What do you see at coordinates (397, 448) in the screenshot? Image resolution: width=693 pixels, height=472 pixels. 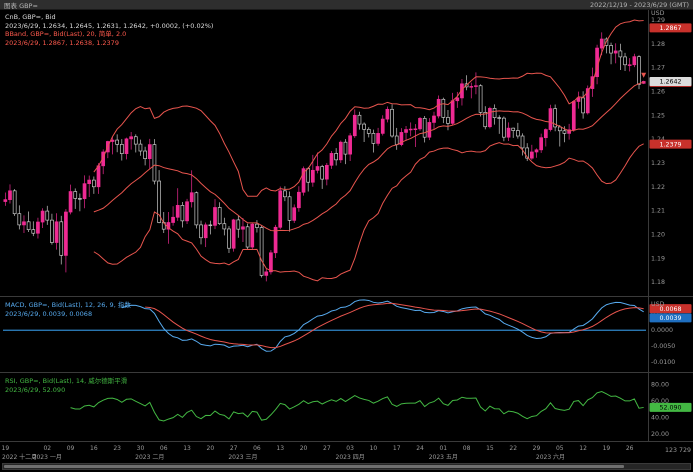 I see `svg-text: 17` at bounding box center [397, 448].